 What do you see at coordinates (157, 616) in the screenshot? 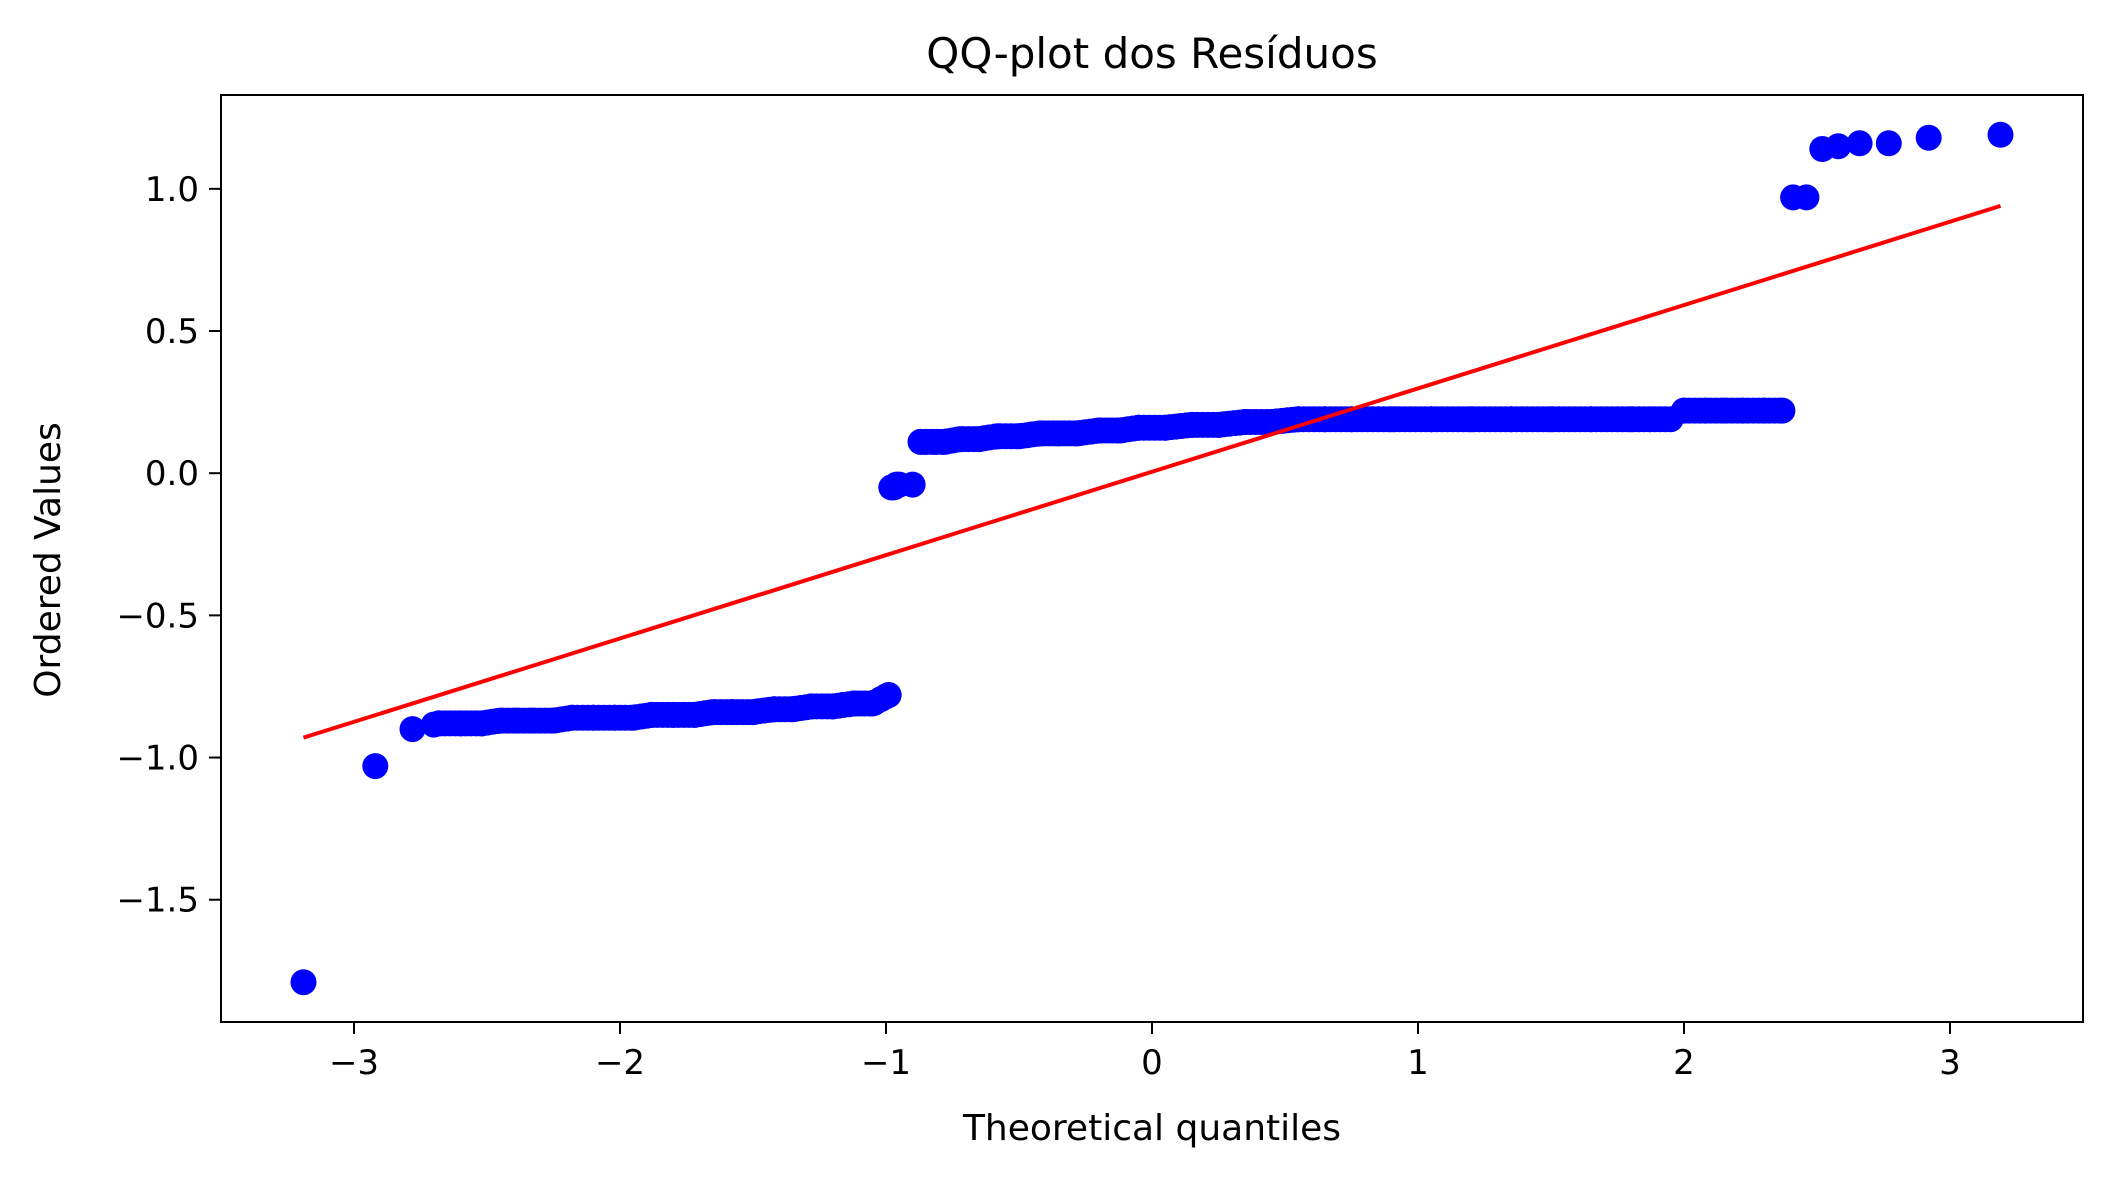
I see `y-tick-label: −0.5` at bounding box center [157, 616].